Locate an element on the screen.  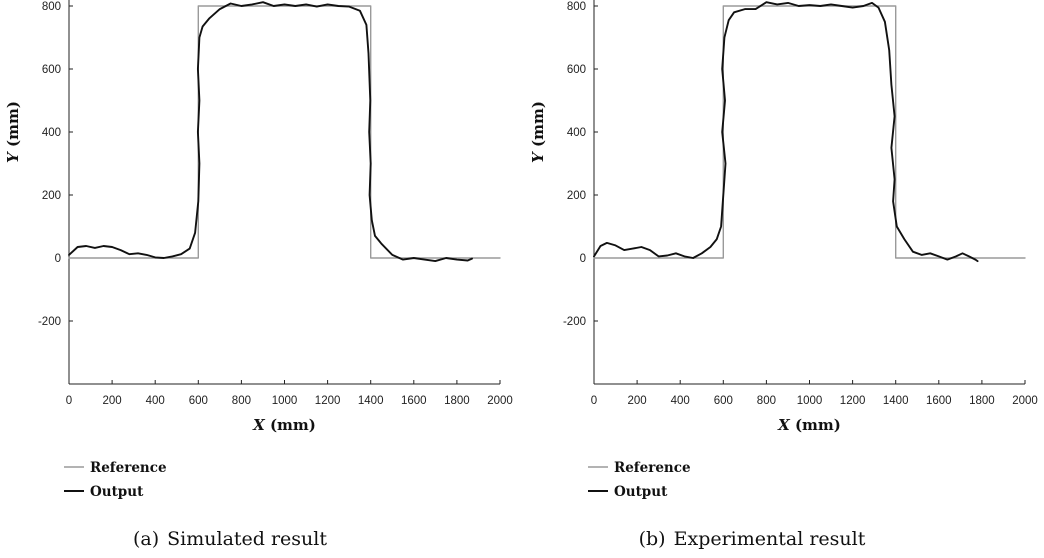
figure-caption: (b) Experimental result is located at coordinates (752, 539).